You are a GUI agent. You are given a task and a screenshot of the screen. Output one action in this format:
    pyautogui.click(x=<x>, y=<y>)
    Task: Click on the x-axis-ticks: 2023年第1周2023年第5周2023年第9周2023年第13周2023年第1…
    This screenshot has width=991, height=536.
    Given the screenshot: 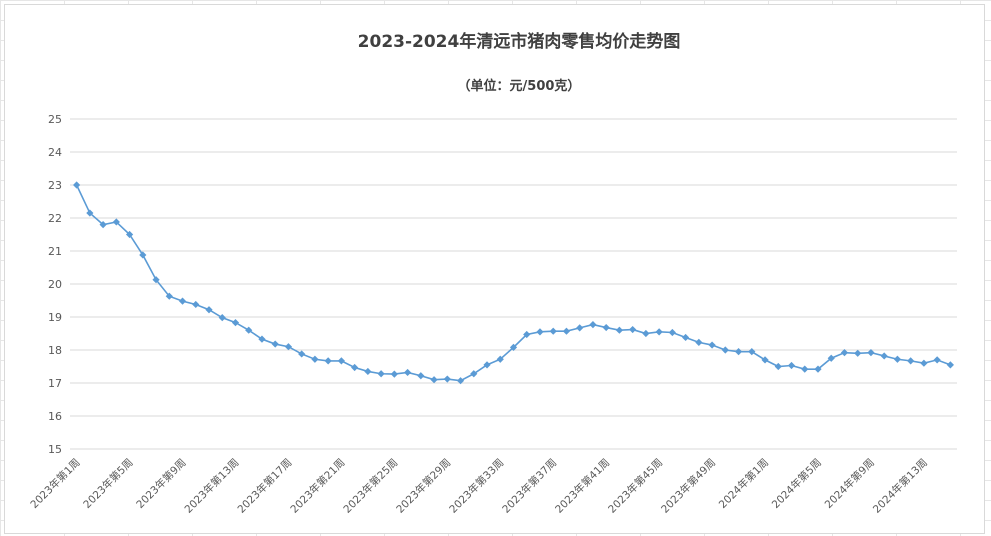 What is the action you would take?
    pyautogui.click(x=479, y=486)
    